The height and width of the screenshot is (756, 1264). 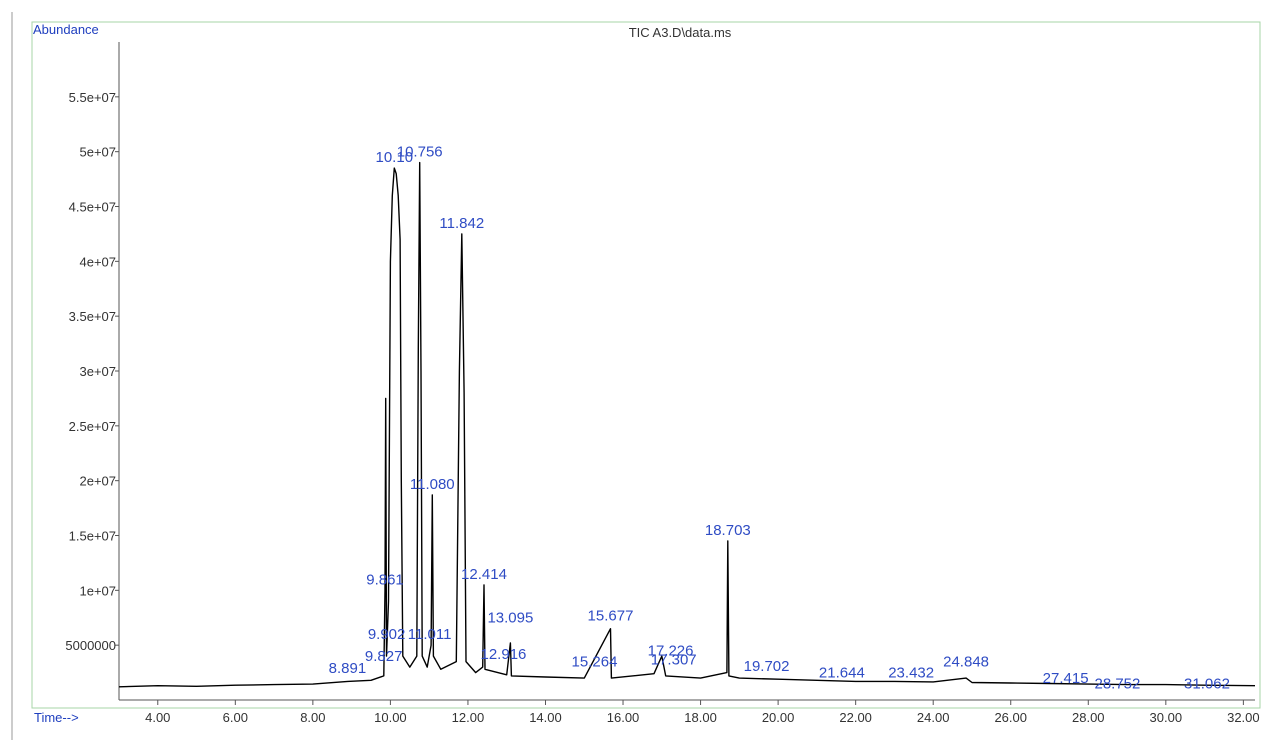 I want to click on peak-label: 27.415, so click(x=1066, y=678).